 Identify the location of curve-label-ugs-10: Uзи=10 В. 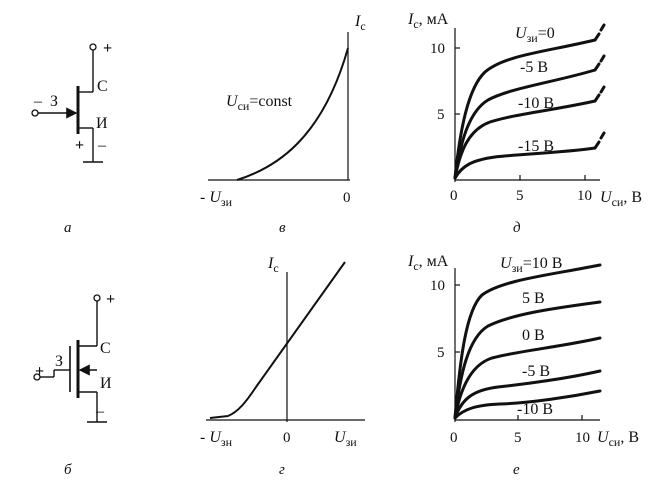
(531, 265).